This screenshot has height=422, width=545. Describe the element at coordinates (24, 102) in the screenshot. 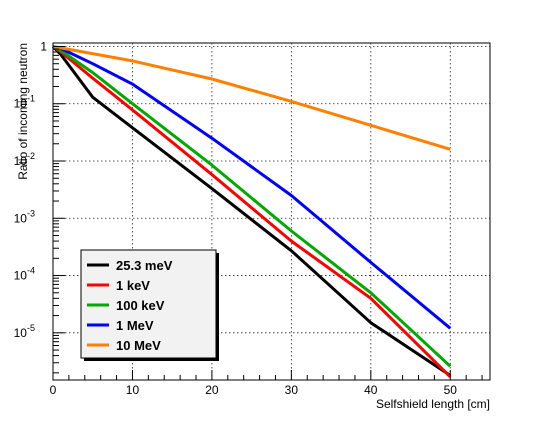

I see `y-tick-label: 10⁻¹` at that location.